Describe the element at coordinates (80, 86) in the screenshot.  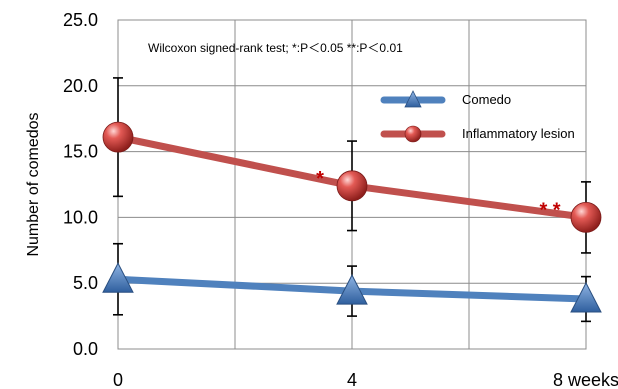
I see `y-tick-label: 20.0` at that location.